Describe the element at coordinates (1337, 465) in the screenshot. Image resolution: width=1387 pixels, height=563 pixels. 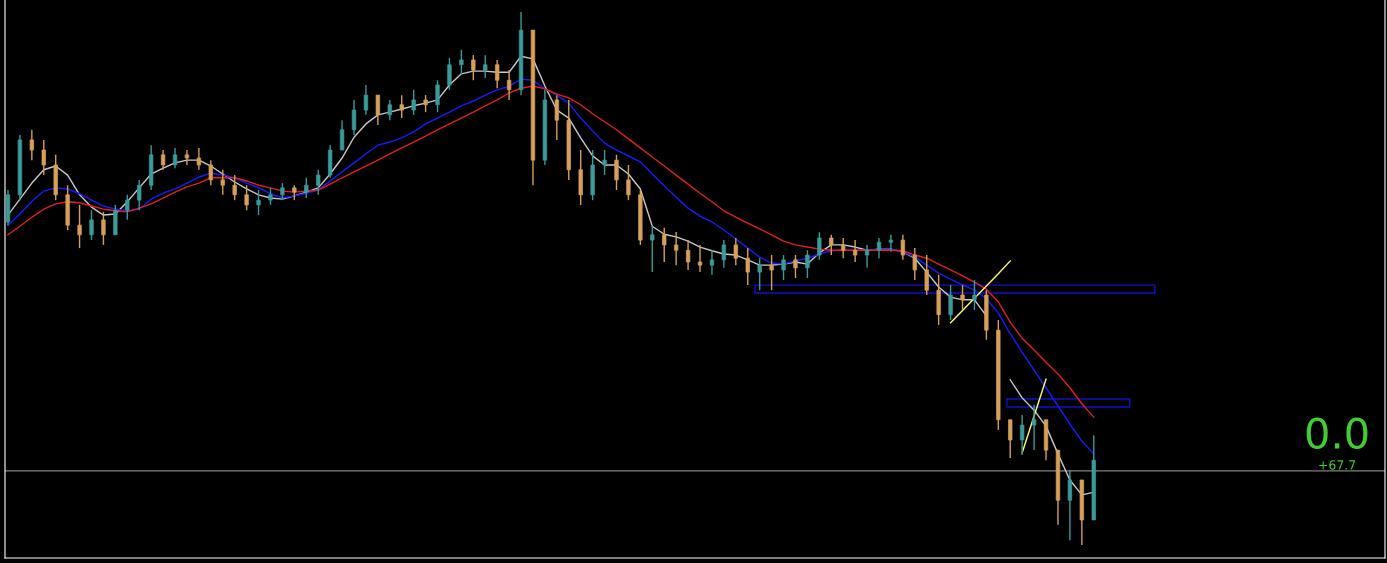
I see `text: +67.7` at that location.